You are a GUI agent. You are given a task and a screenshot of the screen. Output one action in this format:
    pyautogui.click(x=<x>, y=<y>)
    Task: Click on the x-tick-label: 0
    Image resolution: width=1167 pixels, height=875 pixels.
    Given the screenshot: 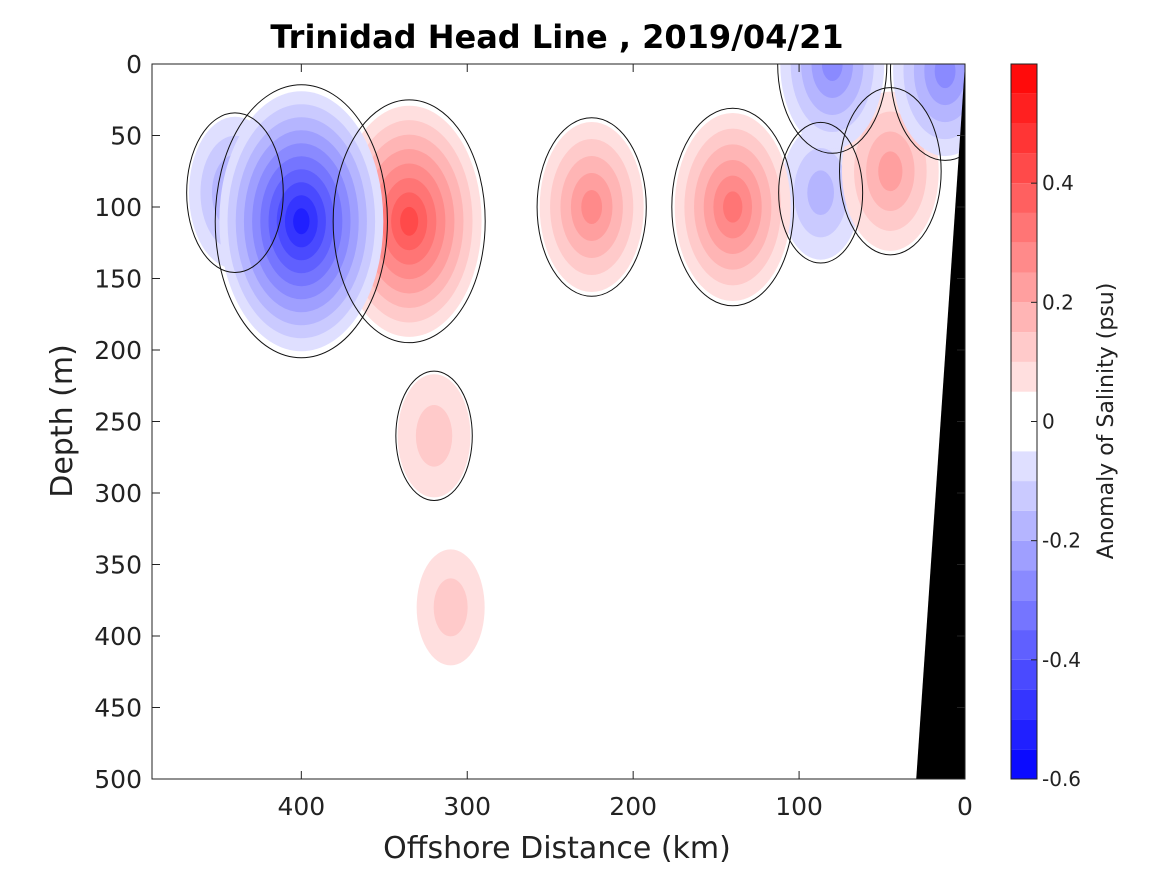 What is the action you would take?
    pyautogui.click(x=965, y=806)
    